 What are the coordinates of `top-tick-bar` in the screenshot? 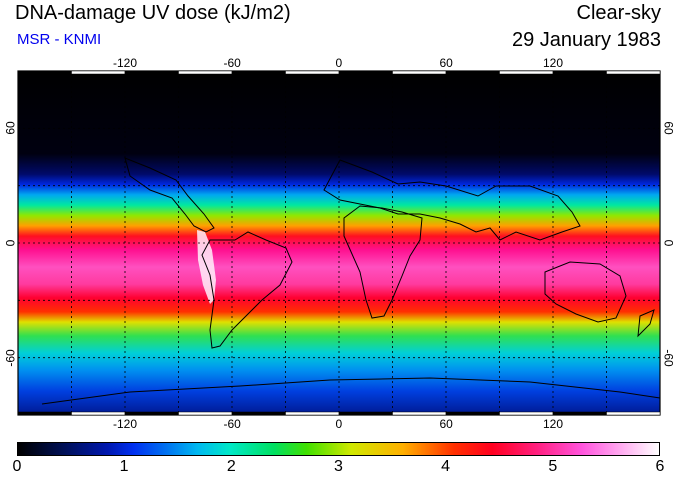 It's located at (339, 72).